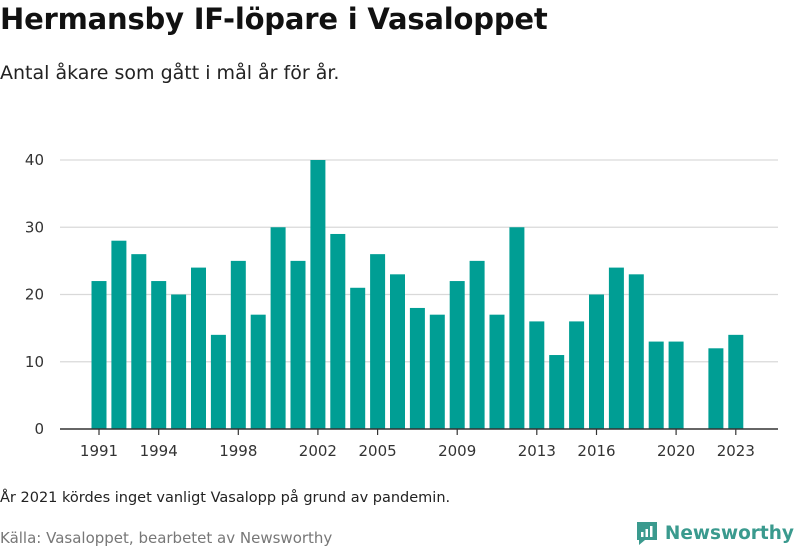 The width and height of the screenshot is (800, 550). What do you see at coordinates (198, 348) in the screenshot?
I see `bar-1996` at bounding box center [198, 348].